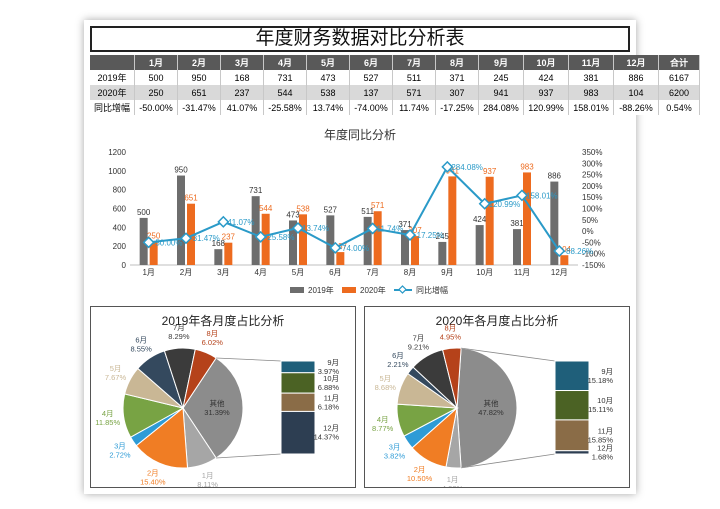  I want to click on y2-tick-label: 150%, so click(592, 197).